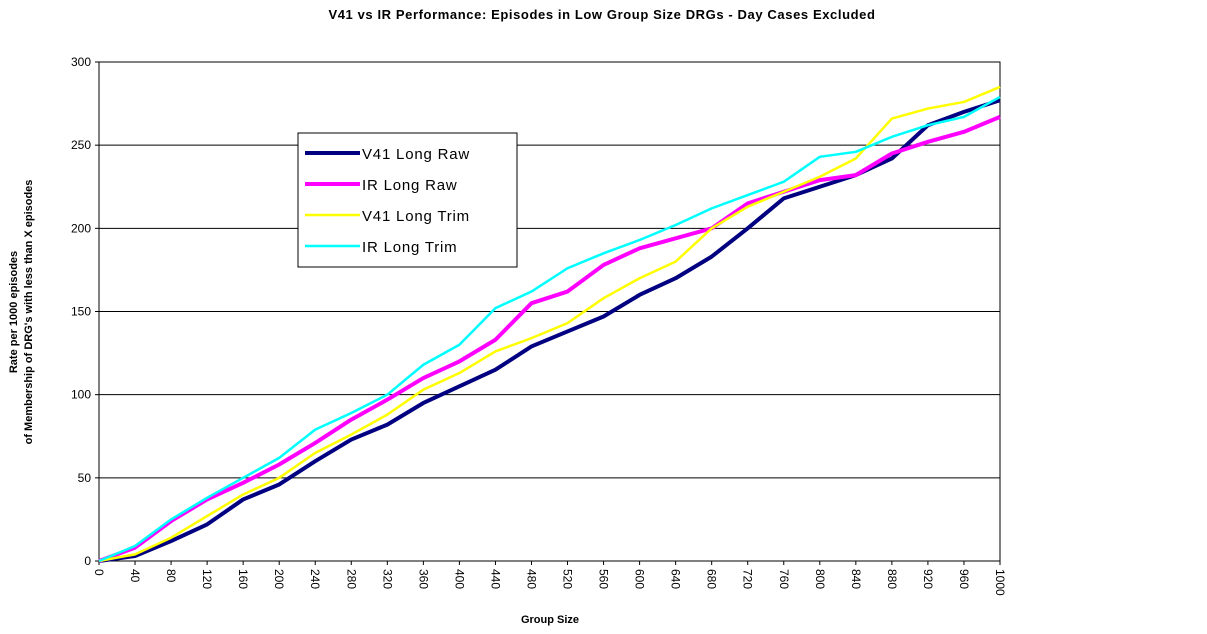  Describe the element at coordinates (135, 576) in the screenshot. I see `x-tick-label: 40` at that location.